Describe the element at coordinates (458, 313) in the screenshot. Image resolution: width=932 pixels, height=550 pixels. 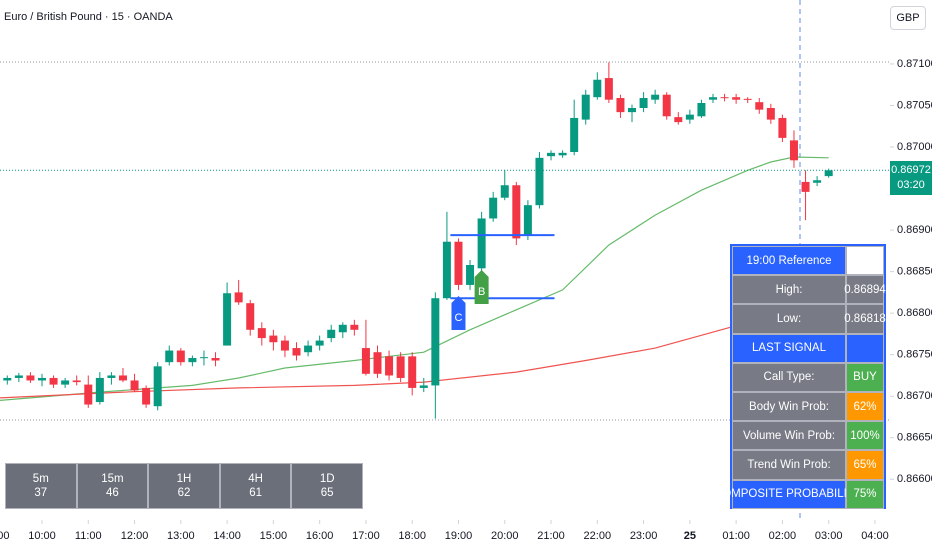
I see `signal-badge` at that location.